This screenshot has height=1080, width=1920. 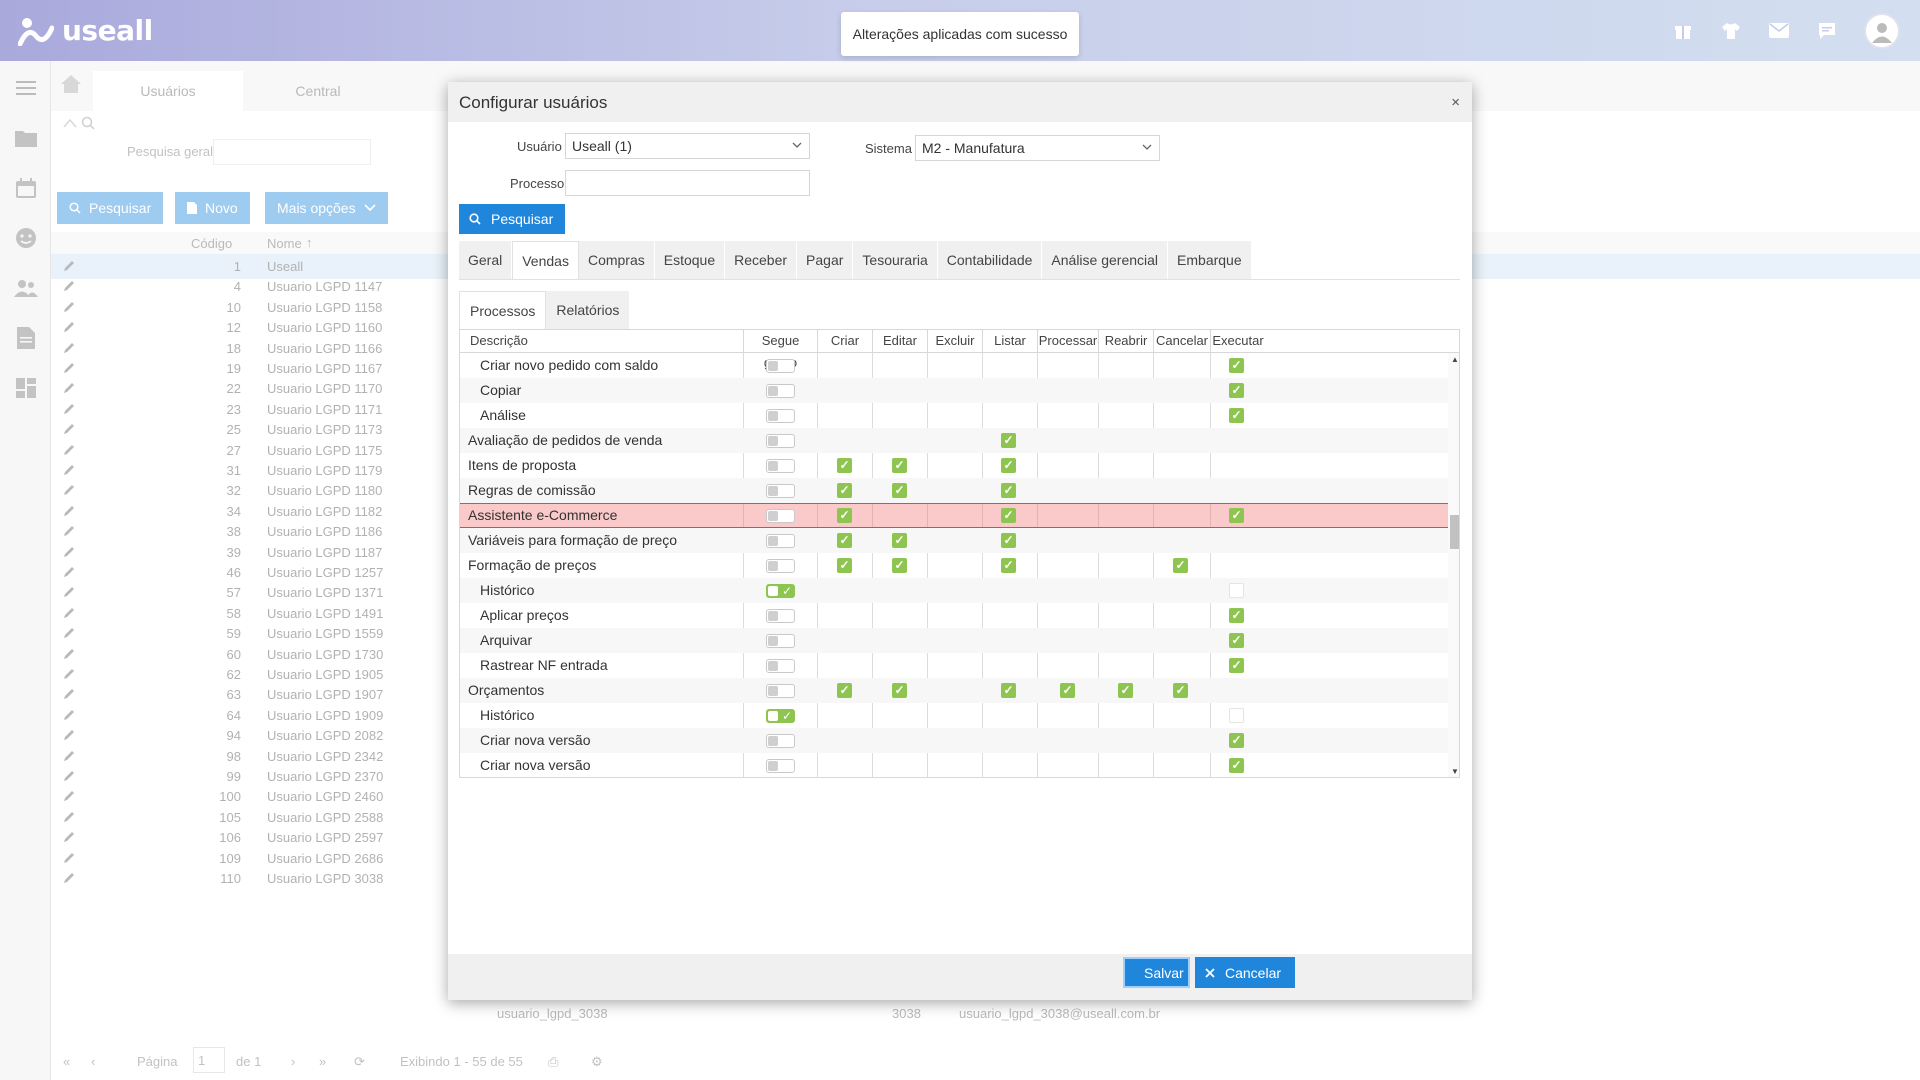 I want to click on table-row: Criar novo pedido com saldo ✓, so click(x=954, y=365).